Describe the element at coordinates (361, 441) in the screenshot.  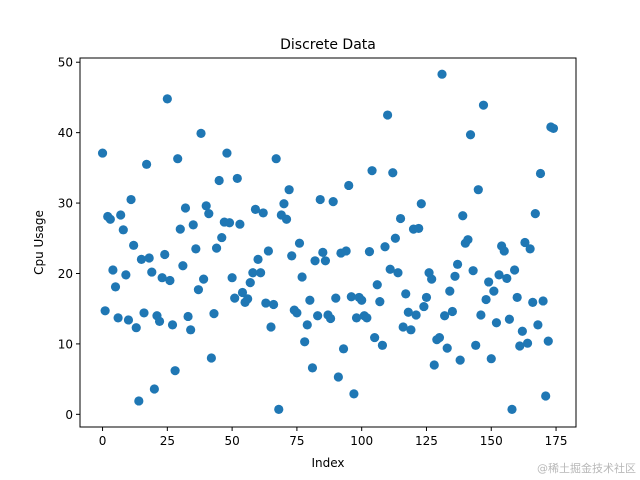
I see `x-tick-label: 100` at that location.